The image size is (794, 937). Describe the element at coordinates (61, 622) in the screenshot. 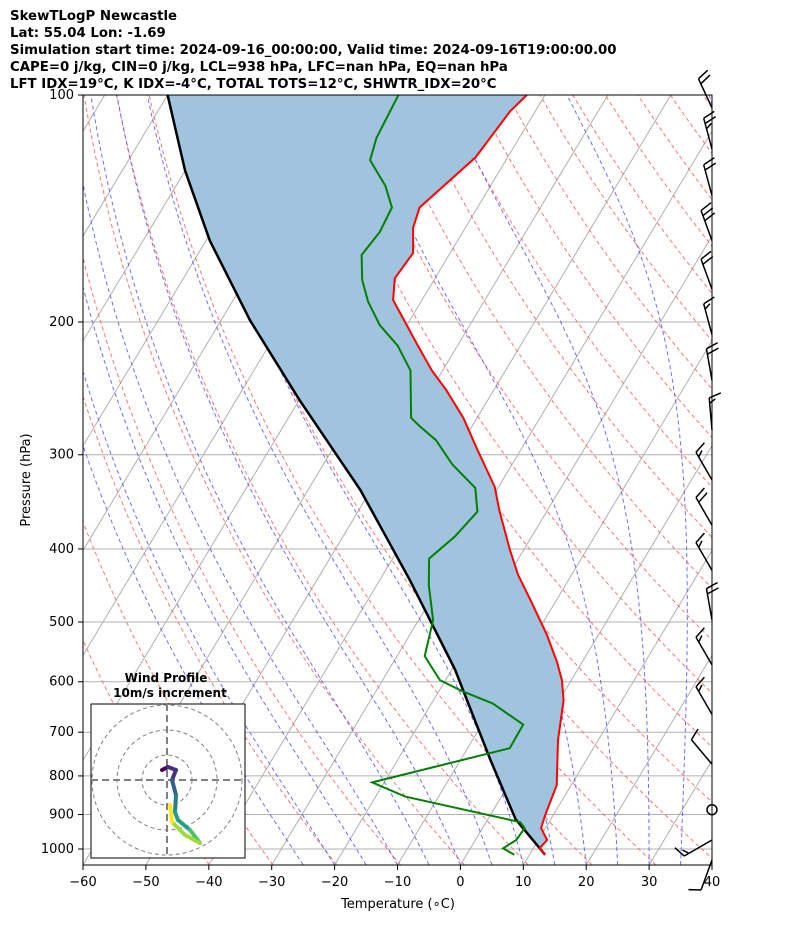

I see `y-tick-label: 500` at that location.